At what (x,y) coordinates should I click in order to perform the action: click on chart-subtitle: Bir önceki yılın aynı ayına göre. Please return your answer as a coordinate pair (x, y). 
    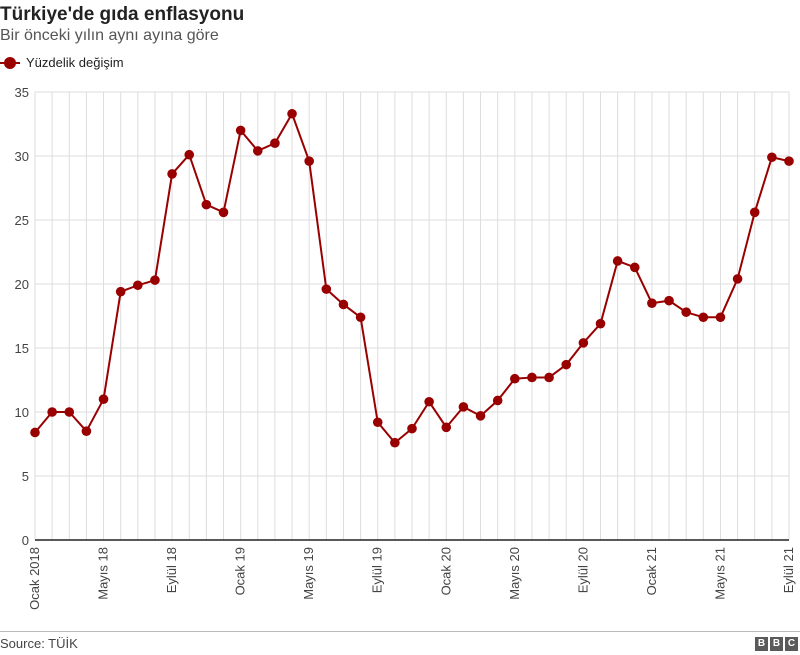
    Looking at the image, I should click on (109, 35).